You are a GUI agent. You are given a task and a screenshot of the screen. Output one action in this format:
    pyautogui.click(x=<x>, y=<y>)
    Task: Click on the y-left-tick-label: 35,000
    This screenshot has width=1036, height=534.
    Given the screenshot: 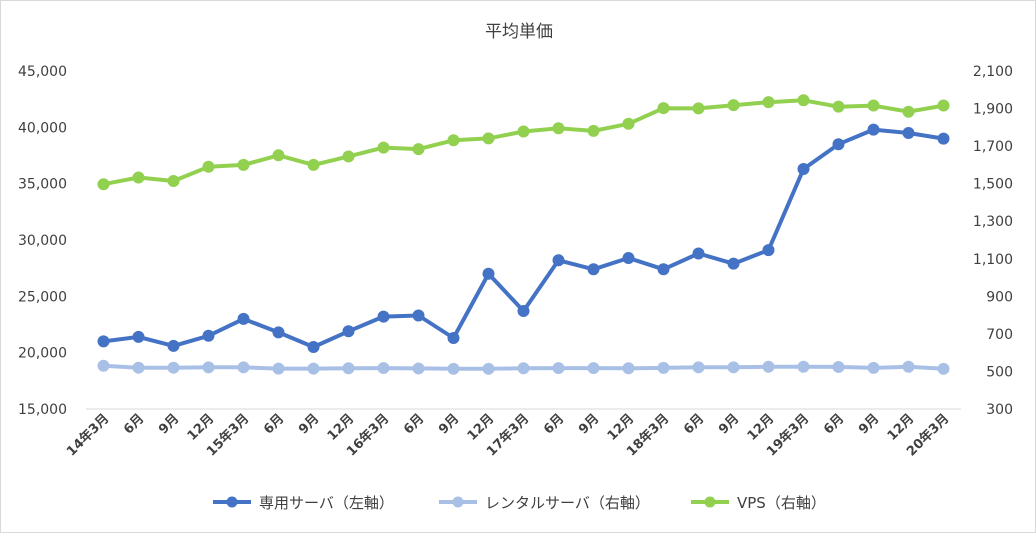 What is the action you would take?
    pyautogui.click(x=42, y=185)
    